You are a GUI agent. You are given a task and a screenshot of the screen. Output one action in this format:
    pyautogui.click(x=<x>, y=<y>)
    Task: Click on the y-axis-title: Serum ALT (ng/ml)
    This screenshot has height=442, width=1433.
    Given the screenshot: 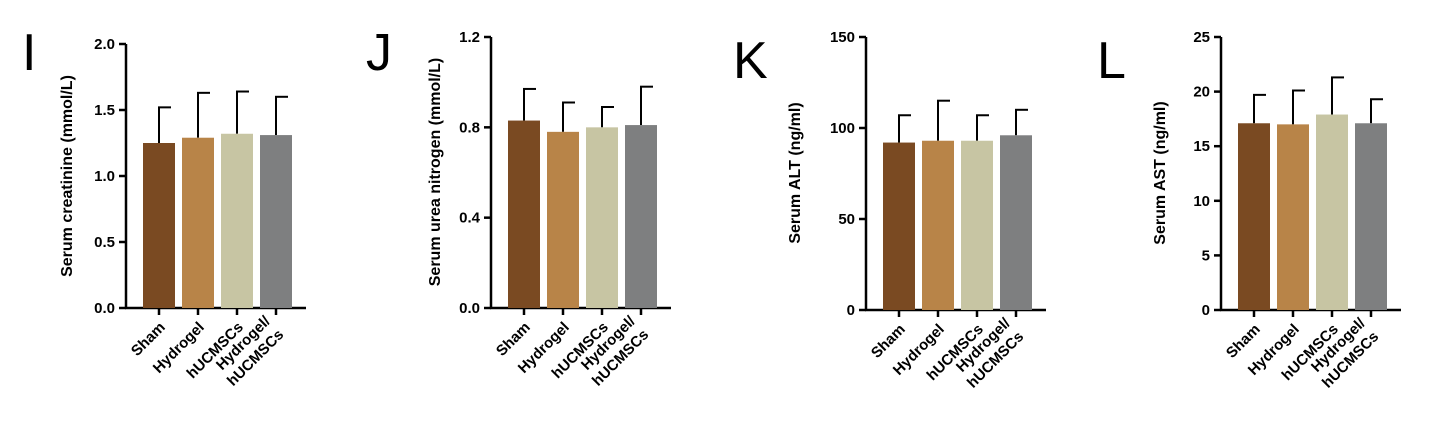 What is the action you would take?
    pyautogui.click(x=795, y=172)
    